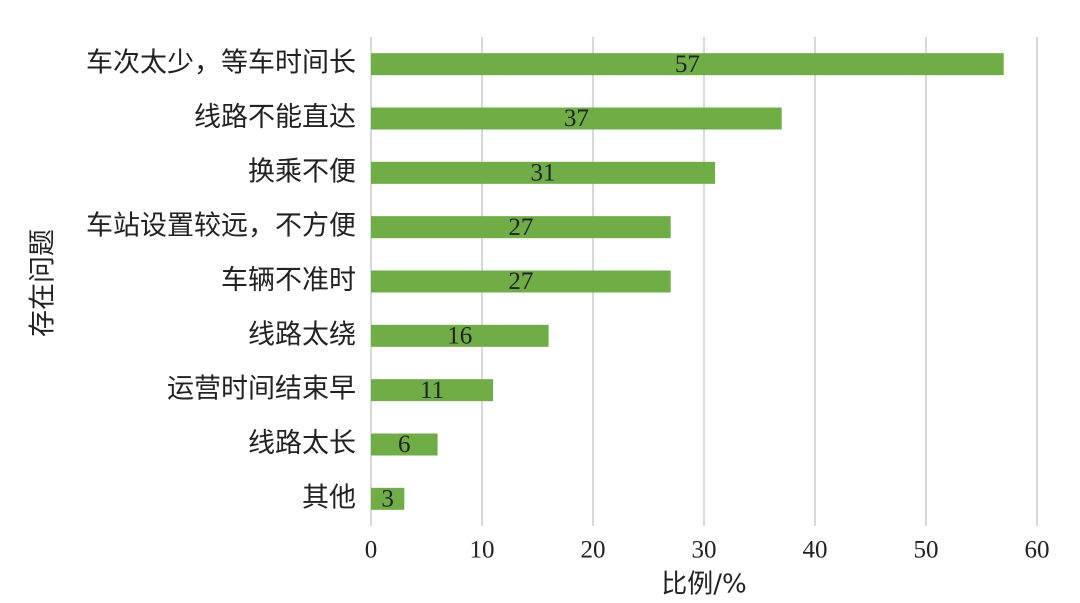 Image resolution: width=1080 pixels, height=603 pixels. I want to click on data-label: 6, so click(404, 444).